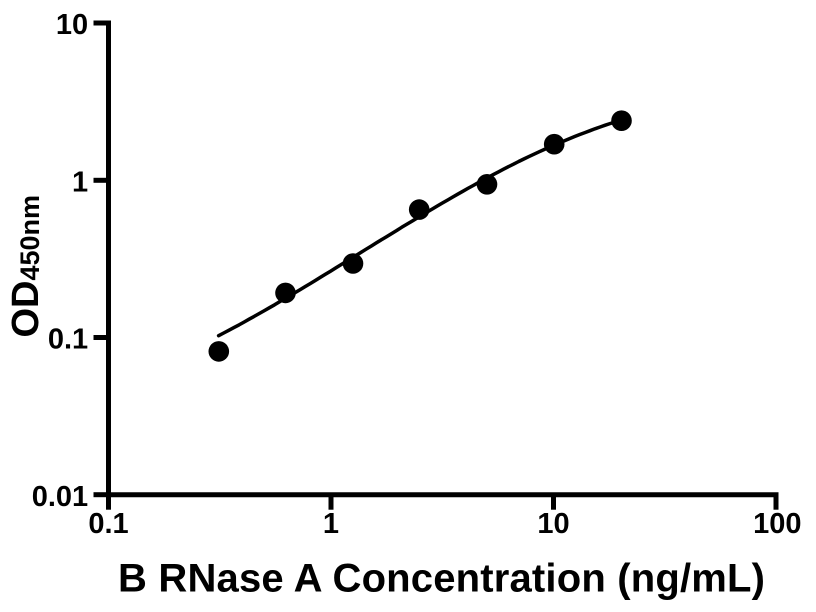  I want to click on svg-text: 100, so click(777, 524).